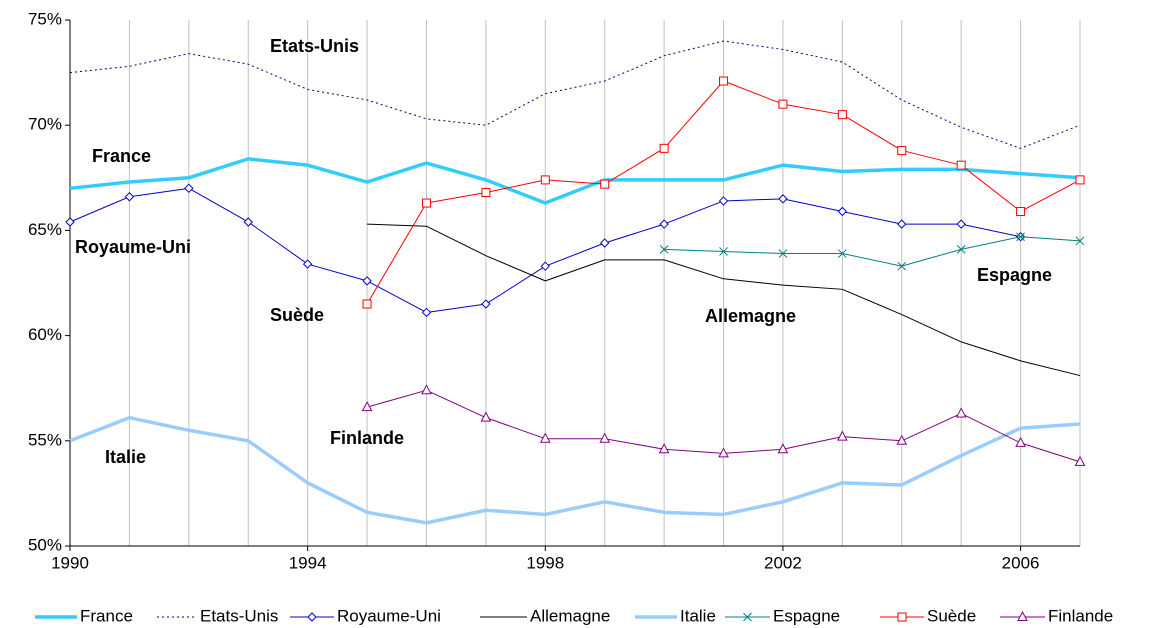  I want to click on annotation: Etats-Unis, so click(314, 46).